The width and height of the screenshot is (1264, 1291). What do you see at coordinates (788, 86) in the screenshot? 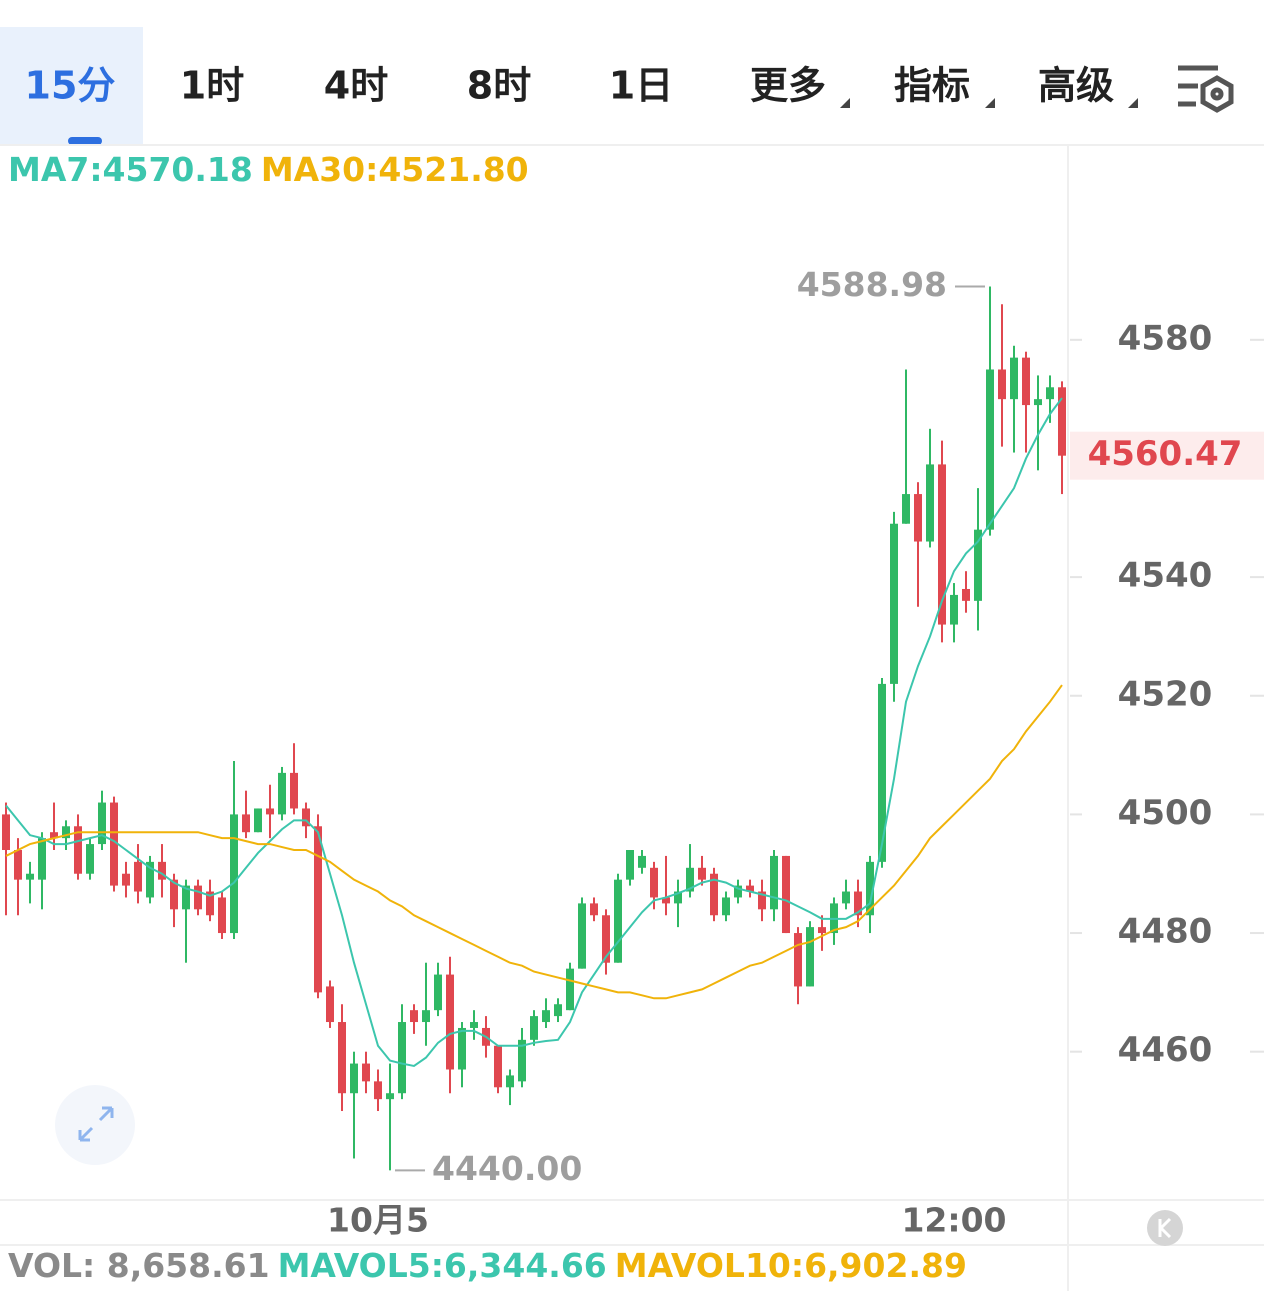
I see `tab: 更多` at bounding box center [788, 86].